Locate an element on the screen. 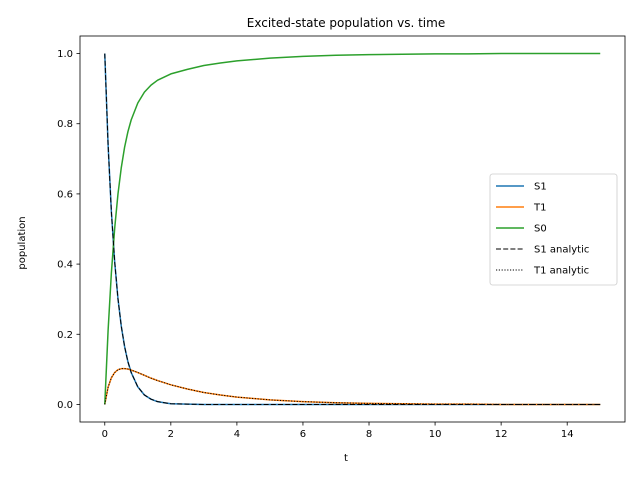  legend: S1 T1 S0 S1 analytic T1 analytic is located at coordinates (553, 229).